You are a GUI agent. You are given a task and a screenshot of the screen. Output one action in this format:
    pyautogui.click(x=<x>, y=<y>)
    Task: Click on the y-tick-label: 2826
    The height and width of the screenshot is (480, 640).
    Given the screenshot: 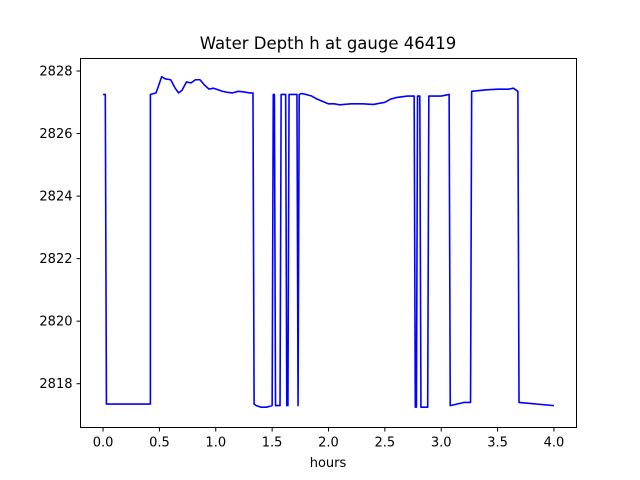 What is the action you would take?
    pyautogui.click(x=55, y=134)
    